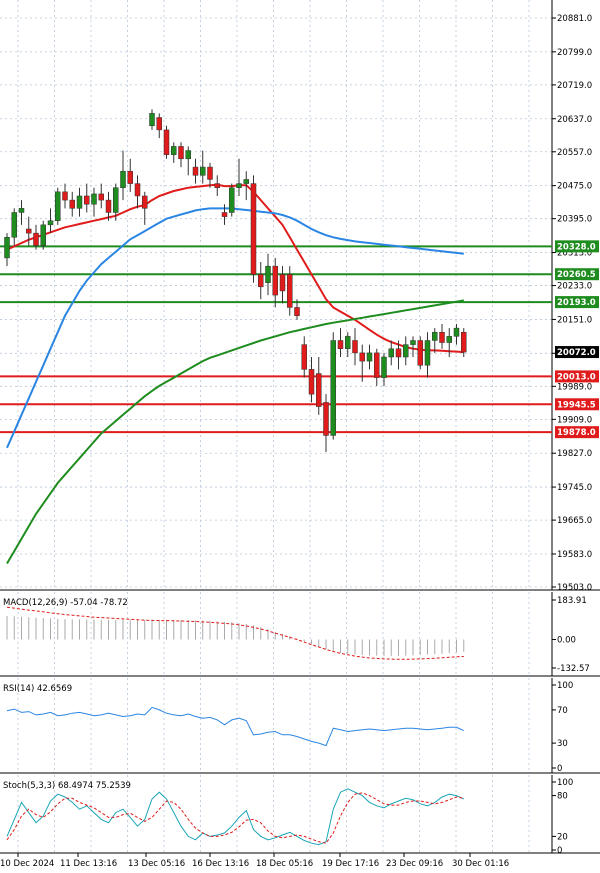 The width and height of the screenshot is (600, 873). What do you see at coordinates (574, 254) in the screenshot?
I see `y-tick-label: 20313.0` at bounding box center [574, 254].